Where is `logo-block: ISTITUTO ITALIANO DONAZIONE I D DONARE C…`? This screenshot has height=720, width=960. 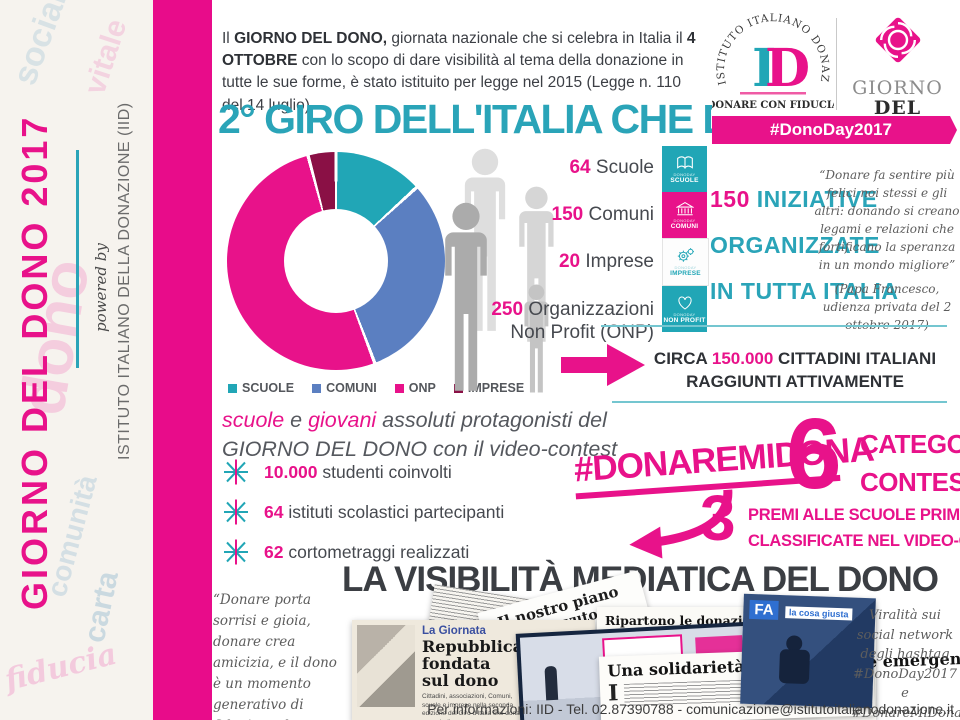
logo-block: ISTITUTO ITALIANO DONAZIONE I D DONARE C… is located at coordinates (832, 74).